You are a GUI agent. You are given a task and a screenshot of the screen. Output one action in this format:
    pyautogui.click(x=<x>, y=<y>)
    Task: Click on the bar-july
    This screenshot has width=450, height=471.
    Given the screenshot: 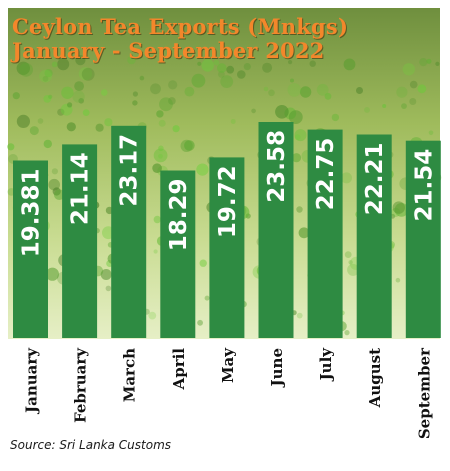 What is the action you would take?
    pyautogui.click(x=325, y=233)
    